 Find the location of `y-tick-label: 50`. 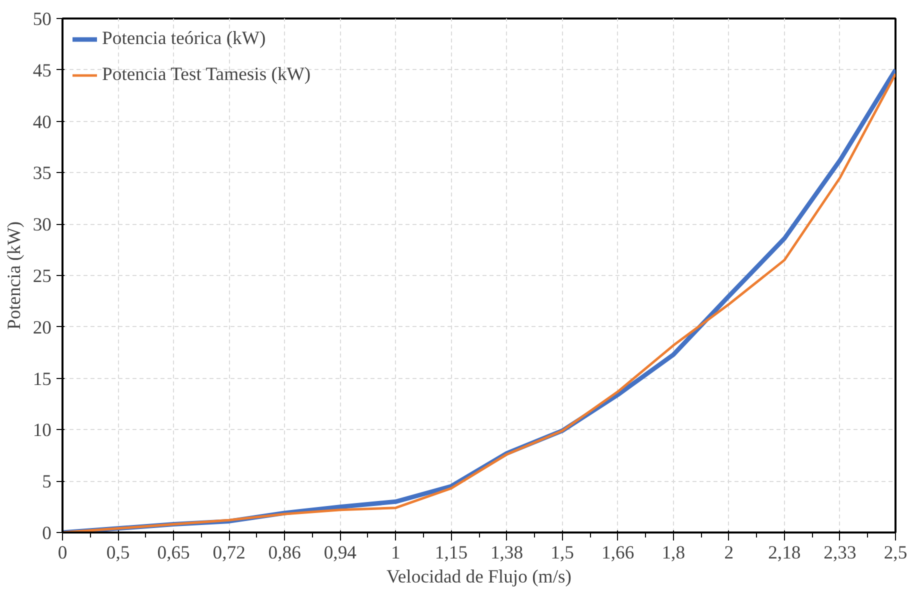

y-tick-label: 50 is located at coordinates (42, 19).